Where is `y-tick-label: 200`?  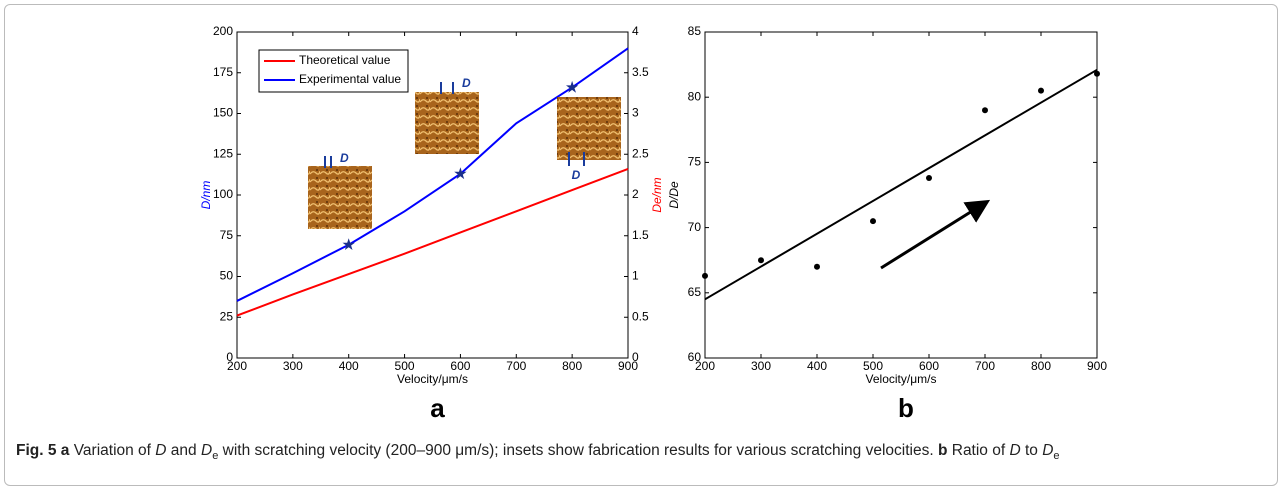
y-tick-label: 200 is located at coordinates (223, 31).